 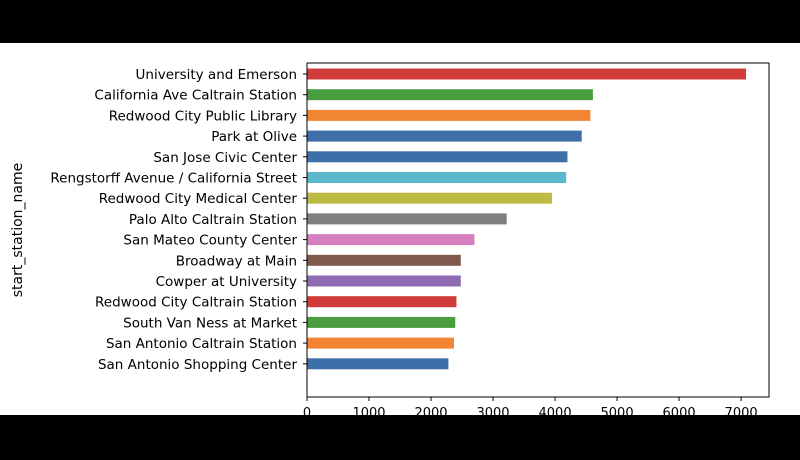 I want to click on x-tick-label: 2000, so click(x=430, y=410).